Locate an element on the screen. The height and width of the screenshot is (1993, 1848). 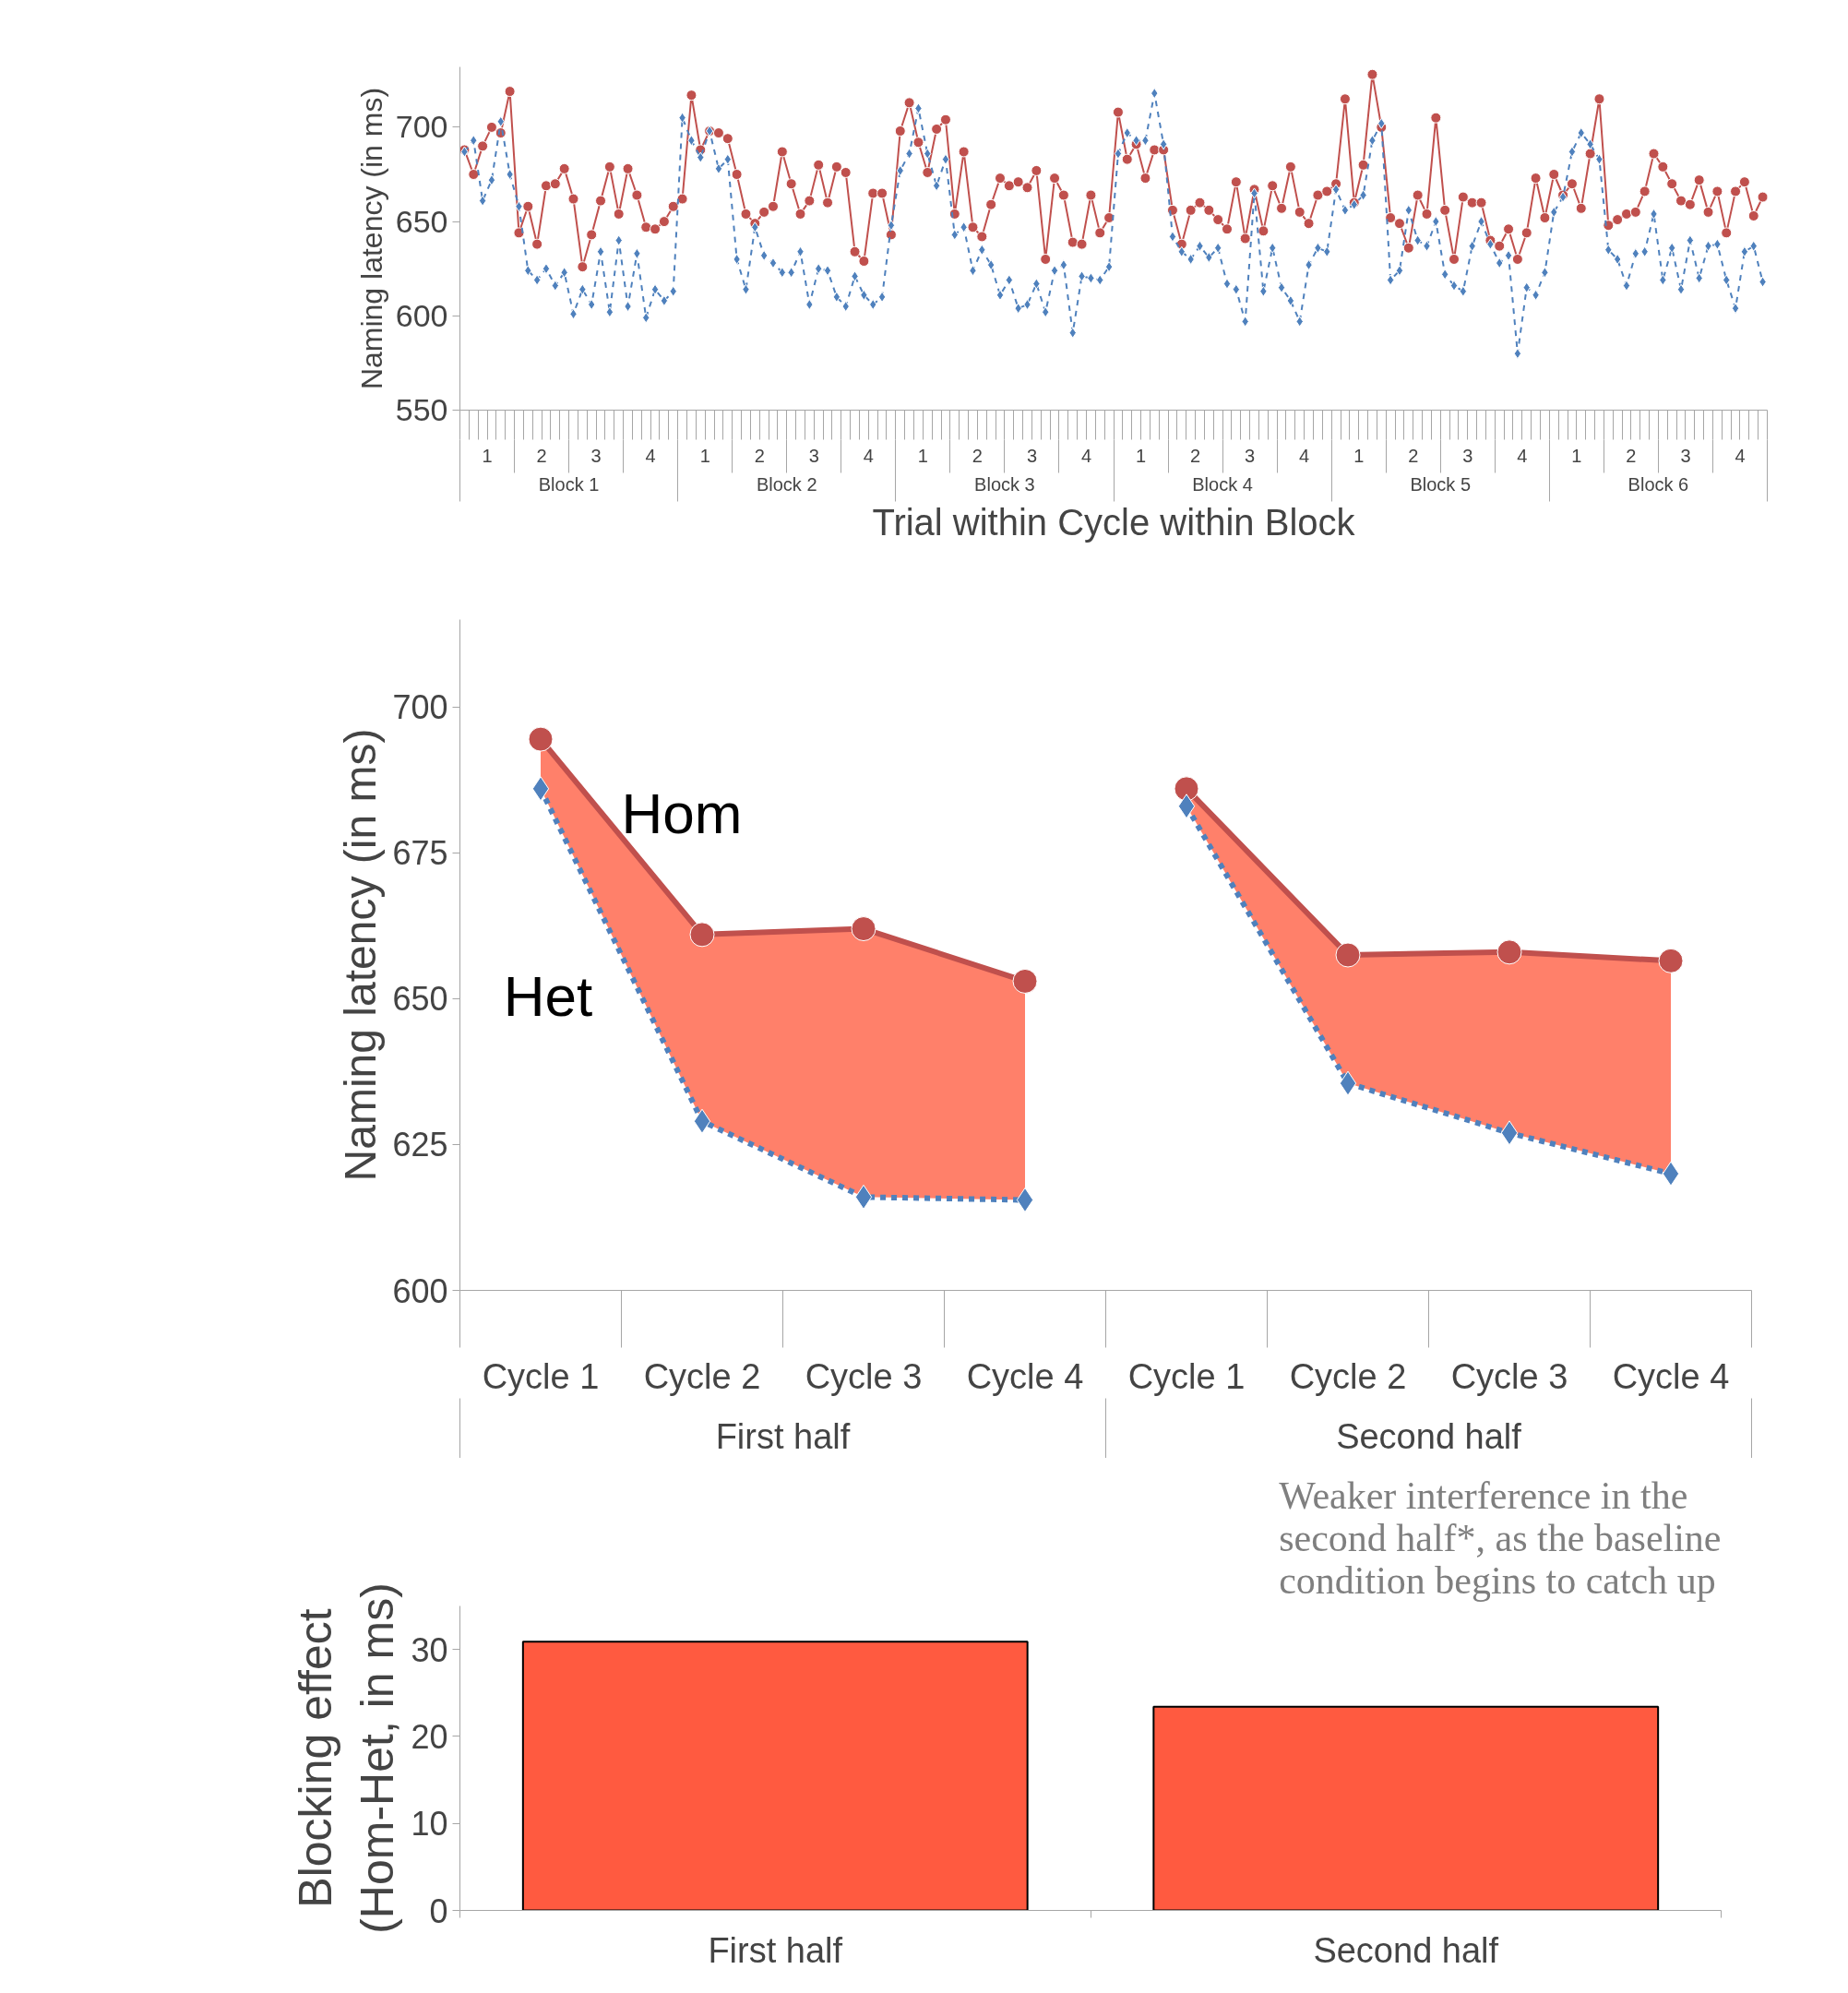
text: Block 6 is located at coordinates (1658, 484).